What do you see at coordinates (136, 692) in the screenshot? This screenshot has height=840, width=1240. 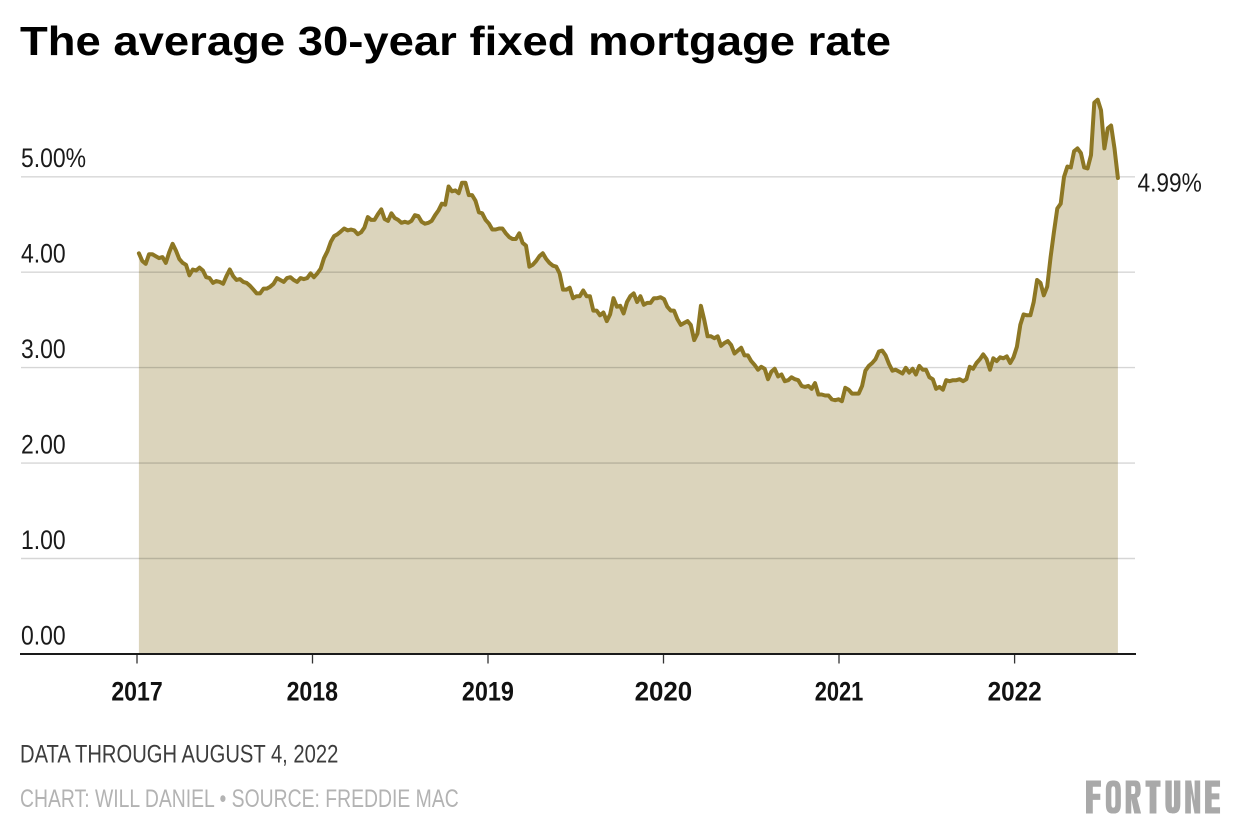 I see `svg-text: 2017` at bounding box center [136, 692].